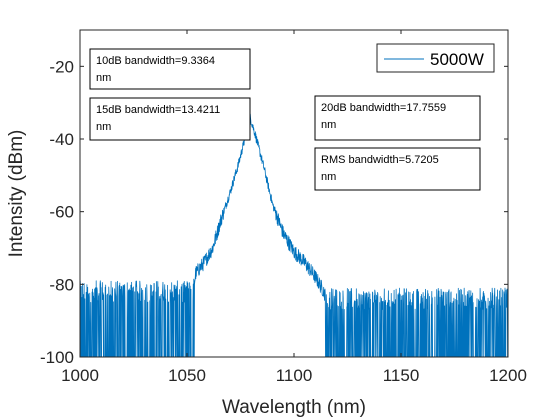 The height and width of the screenshot is (420, 560). What do you see at coordinates (155, 61) in the screenshot?
I see `annotation-text: 10dB bandwidth=9.3364` at bounding box center [155, 61].